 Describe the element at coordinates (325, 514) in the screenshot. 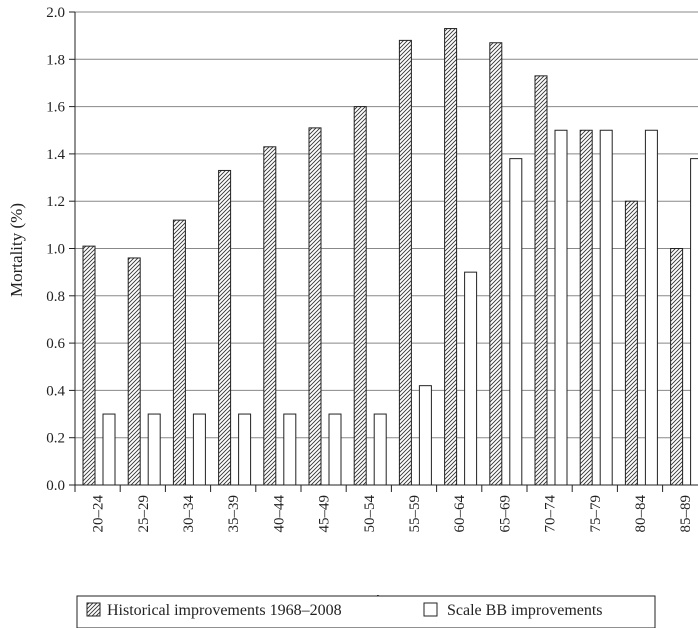

I see `x-tick-label: 45–49` at that location.